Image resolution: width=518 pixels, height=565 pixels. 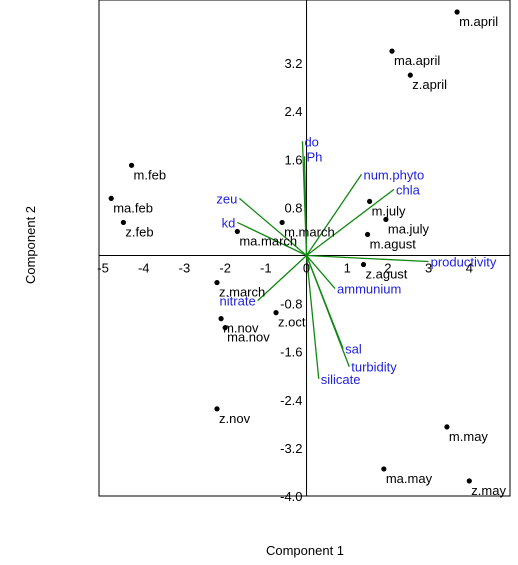 I want to click on x-tick-label: 3, so click(x=428, y=268).